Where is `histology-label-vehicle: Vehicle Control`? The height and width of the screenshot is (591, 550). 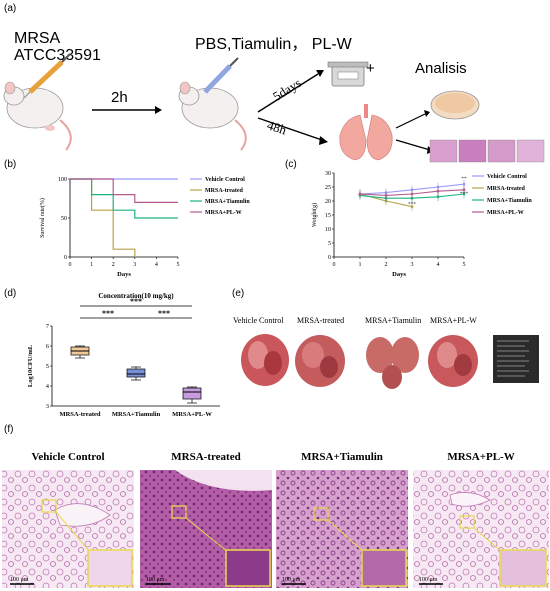
histology-label-vehicle: Vehicle Control is located at coordinates (68, 457).